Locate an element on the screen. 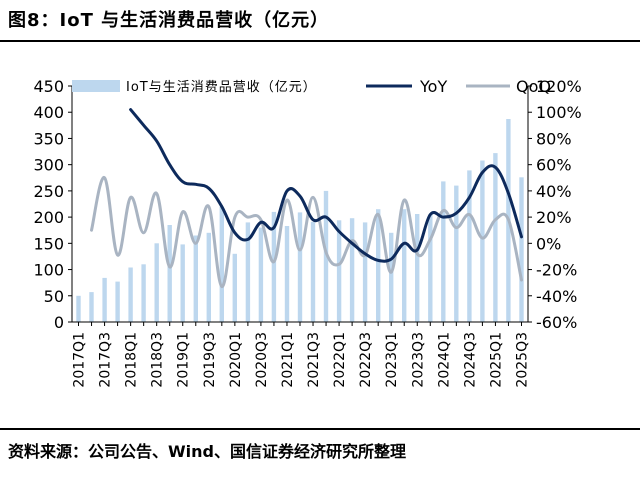 This screenshot has height=479, width=640. left-tick-label: 350 is located at coordinates (48, 138).